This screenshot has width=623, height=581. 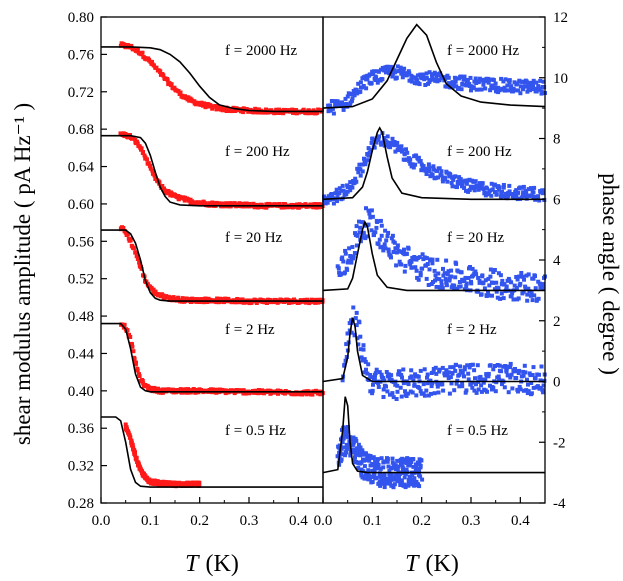 What do you see at coordinates (557, 383) in the screenshot?
I see `right-y-tick-label: 0` at bounding box center [557, 383].